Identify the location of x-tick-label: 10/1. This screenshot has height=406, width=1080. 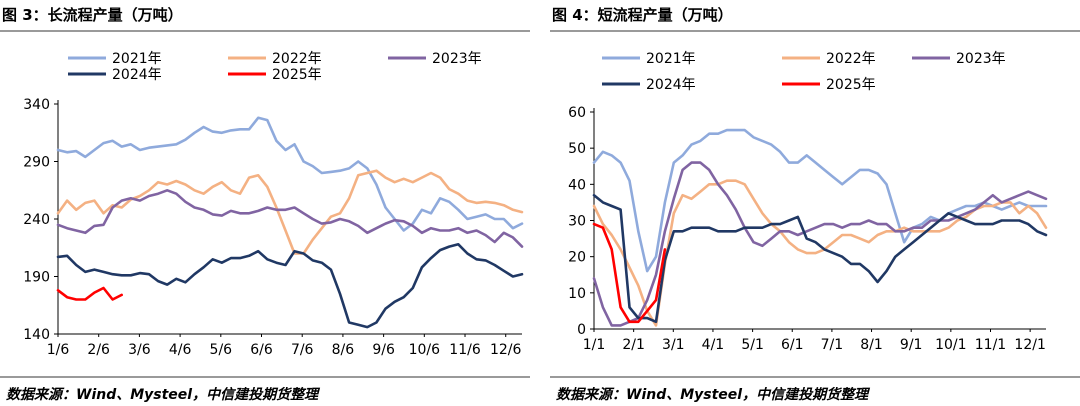
(950, 345).